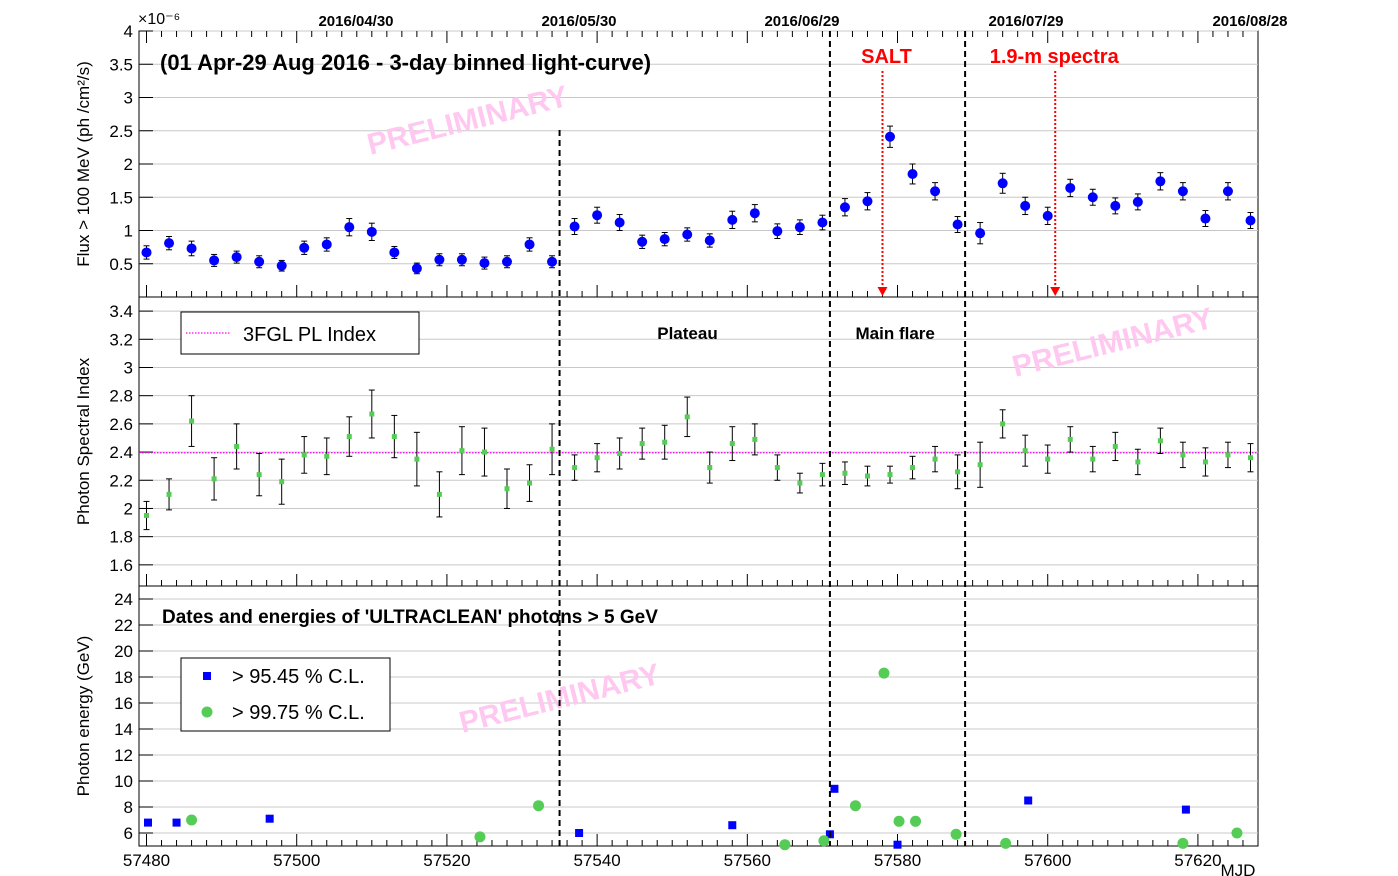 This screenshot has height=876, width=1398. What do you see at coordinates (123, 625) in the screenshot?
I see `y-tick-label: 22` at bounding box center [123, 625].